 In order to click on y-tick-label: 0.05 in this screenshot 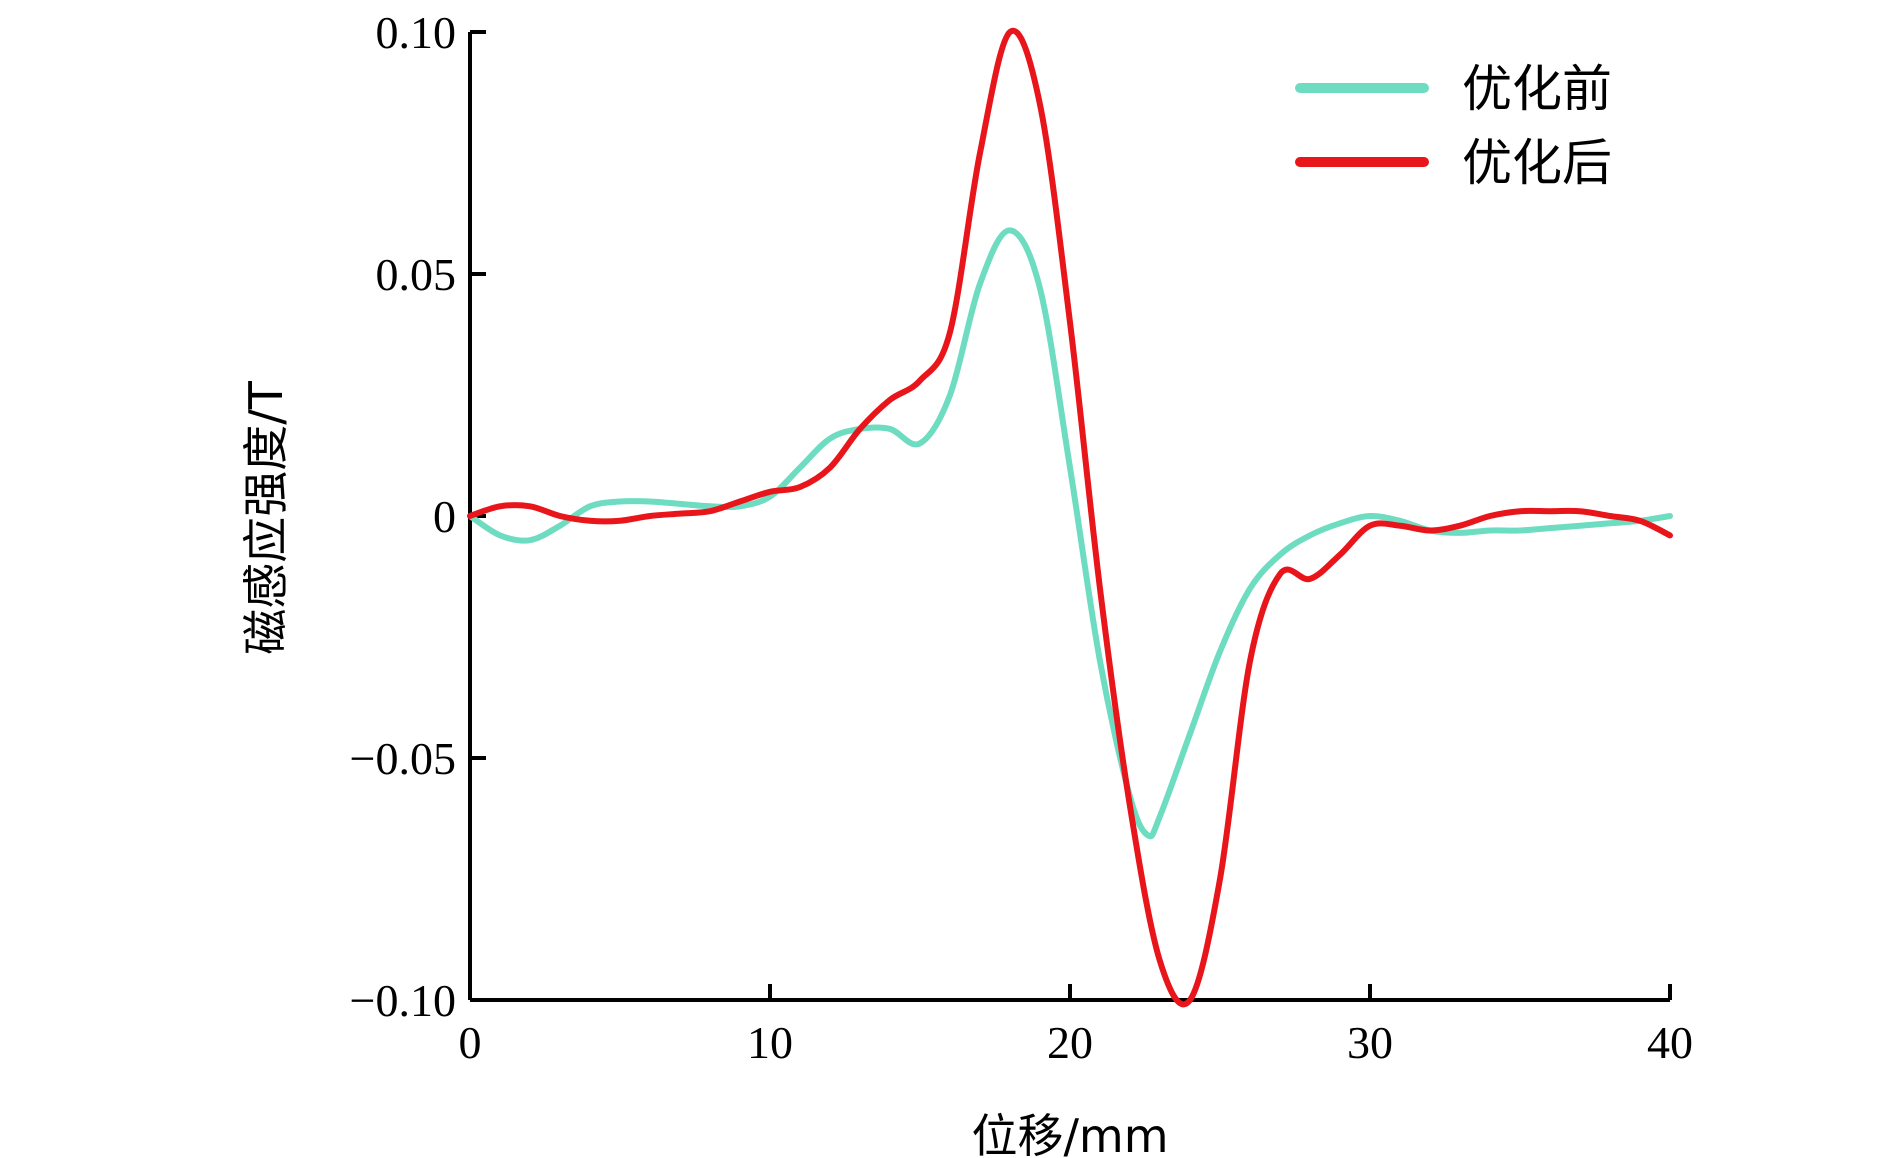, I will do `click(416, 274)`.